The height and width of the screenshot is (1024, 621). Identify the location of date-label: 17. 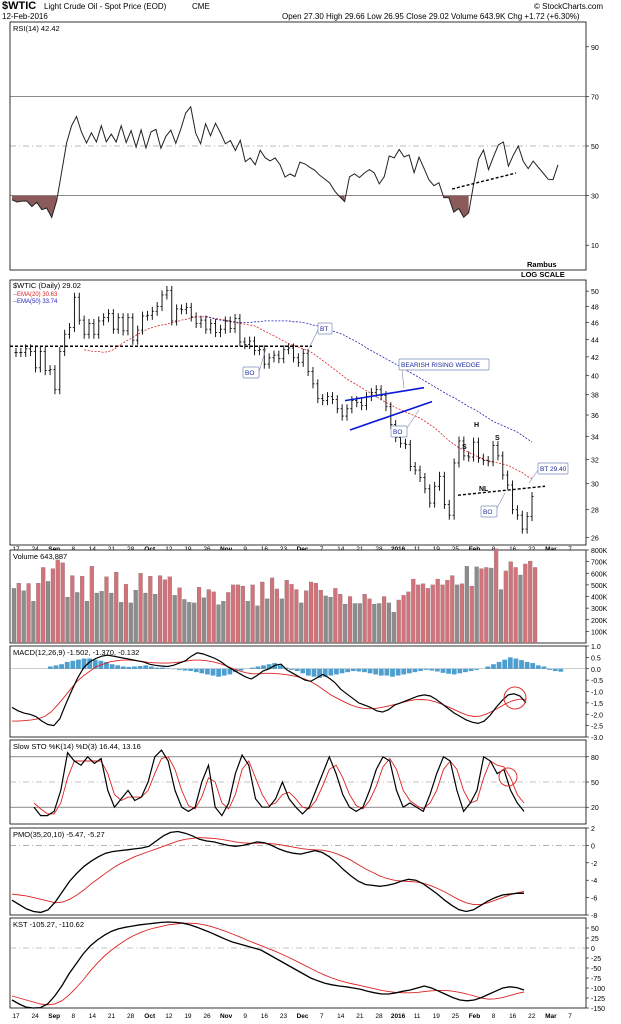
(16, 549).